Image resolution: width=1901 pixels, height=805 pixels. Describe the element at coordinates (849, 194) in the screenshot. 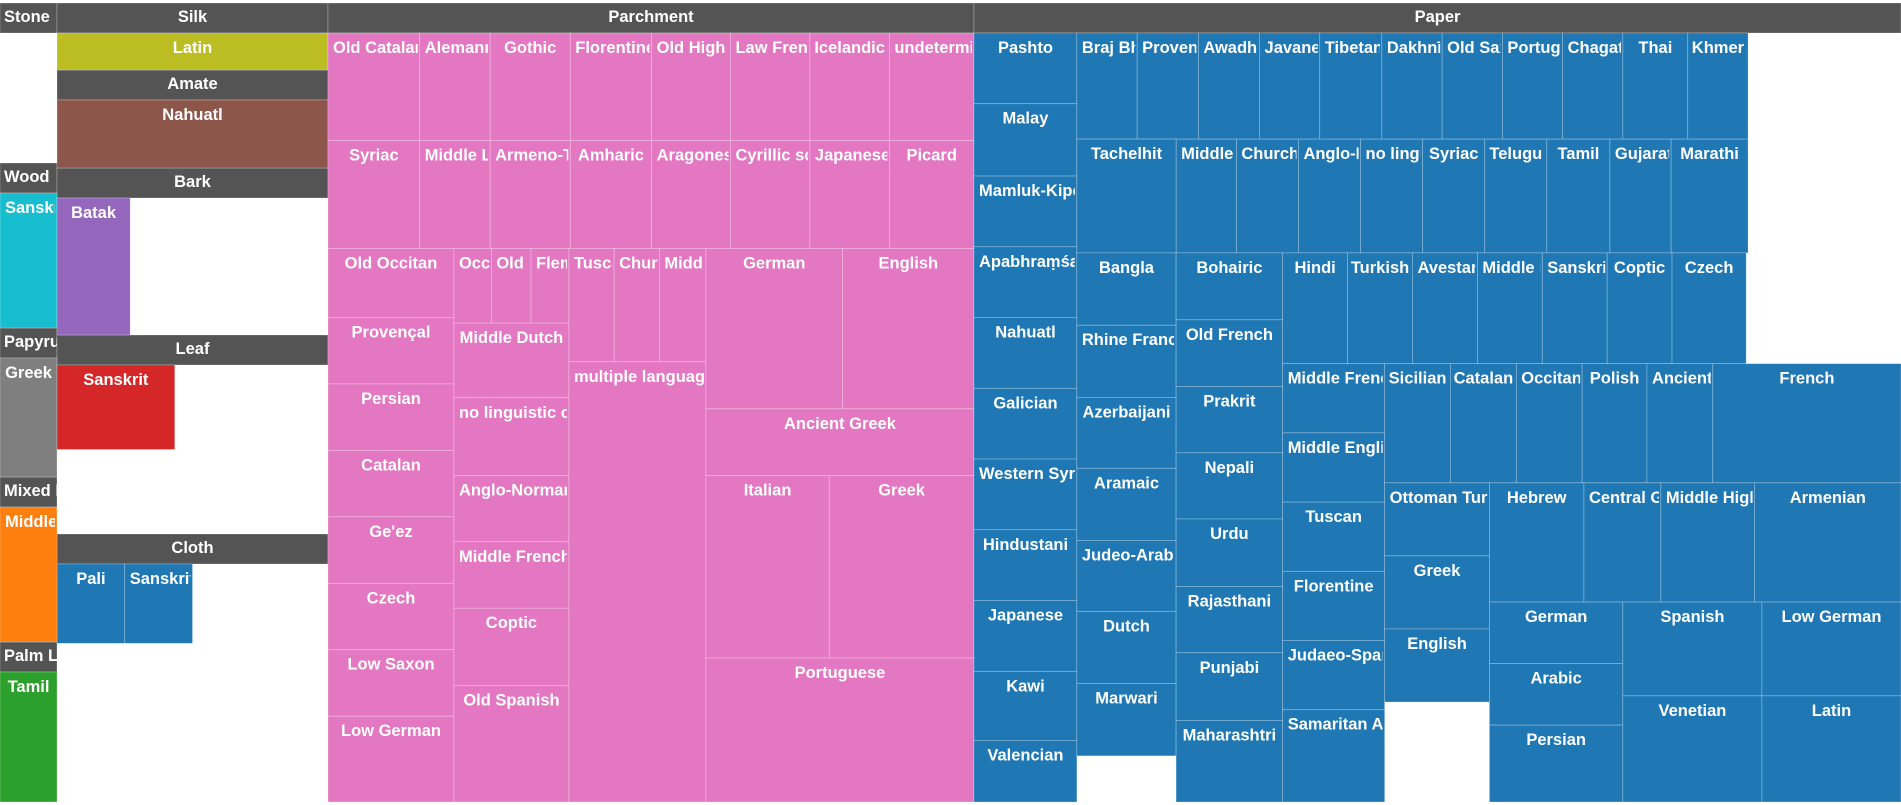

I see `treemap-tile-parchment-japanese-14: Japanese` at that location.